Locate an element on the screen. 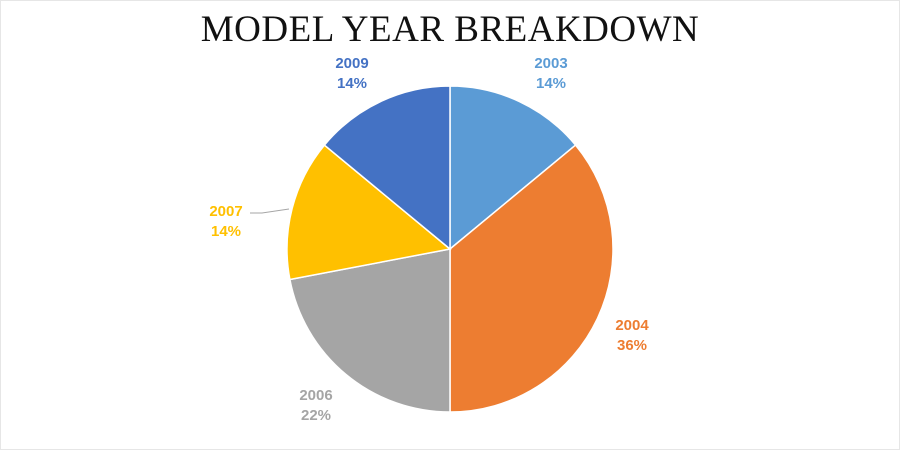 The width and height of the screenshot is (900, 450). leader-line-2007 is located at coordinates (270, 211).